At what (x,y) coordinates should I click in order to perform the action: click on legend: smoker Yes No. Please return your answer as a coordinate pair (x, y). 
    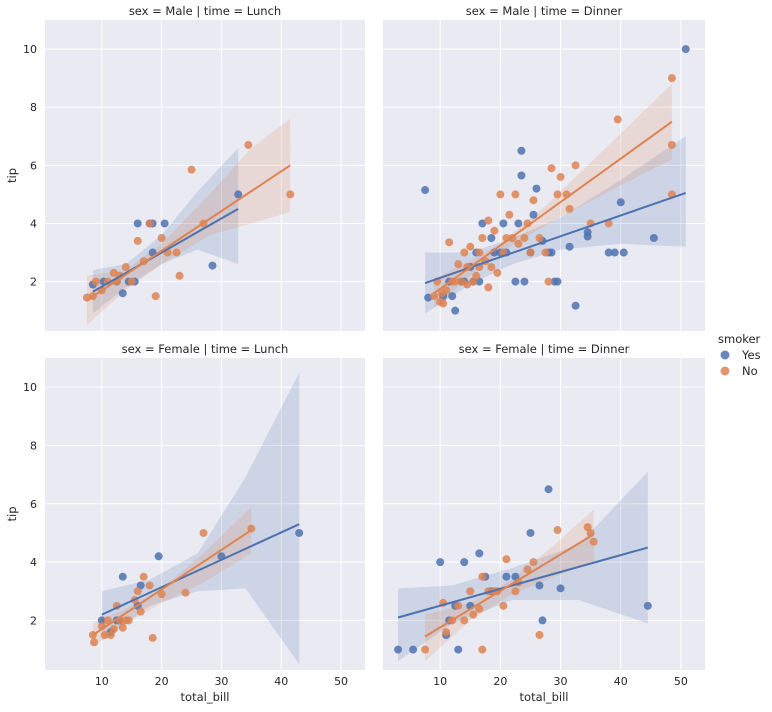
    Looking at the image, I should click on (739, 355).